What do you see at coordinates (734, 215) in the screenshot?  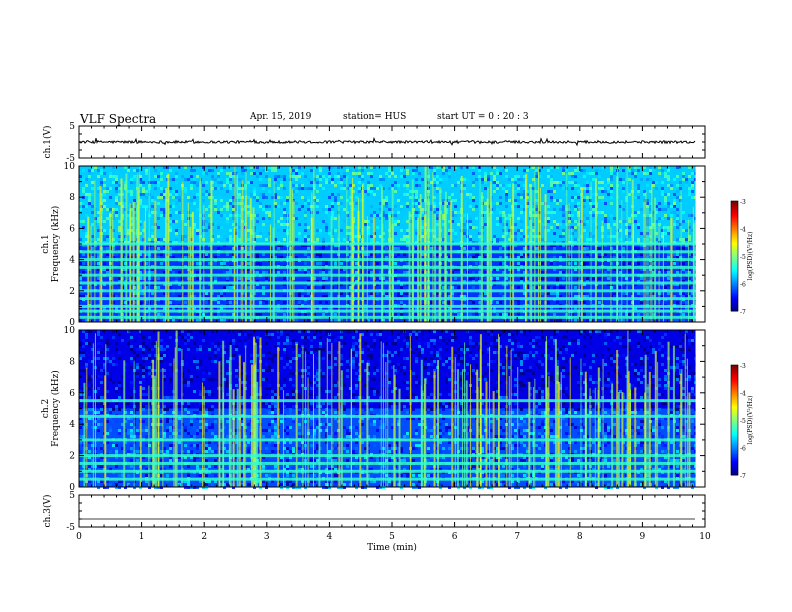 I see `colorbar-segment` at bounding box center [734, 215].